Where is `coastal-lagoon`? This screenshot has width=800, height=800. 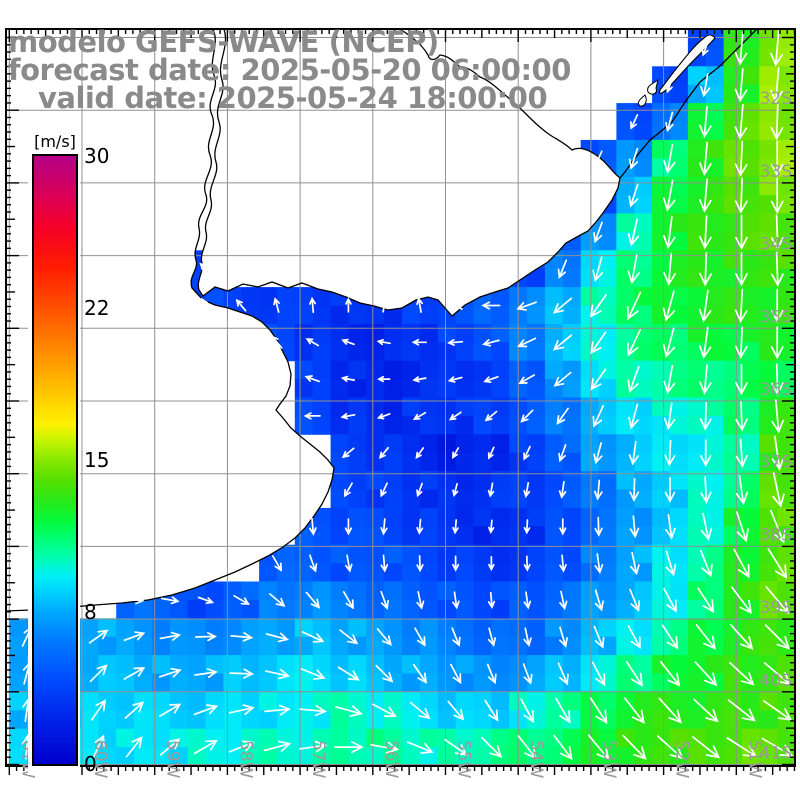 coastal-lagoon is located at coordinates (687, 64).